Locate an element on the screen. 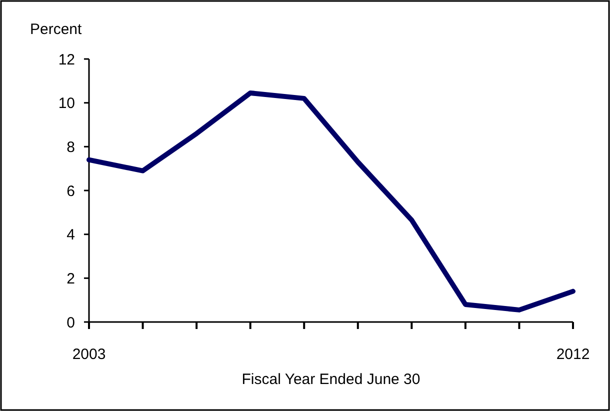 This screenshot has height=411, width=610. y-tick-label: 6 is located at coordinates (70, 191).